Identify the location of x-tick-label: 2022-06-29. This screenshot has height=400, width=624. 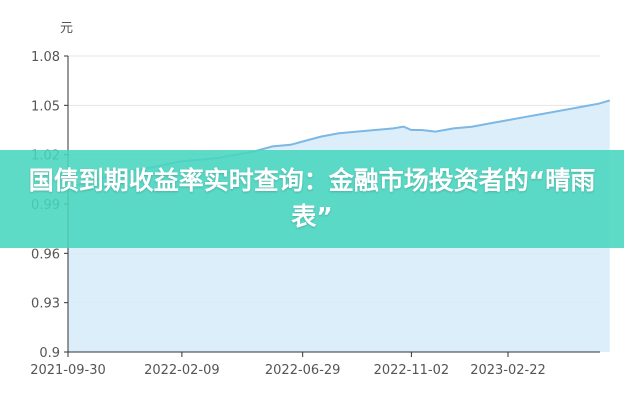
(303, 370).